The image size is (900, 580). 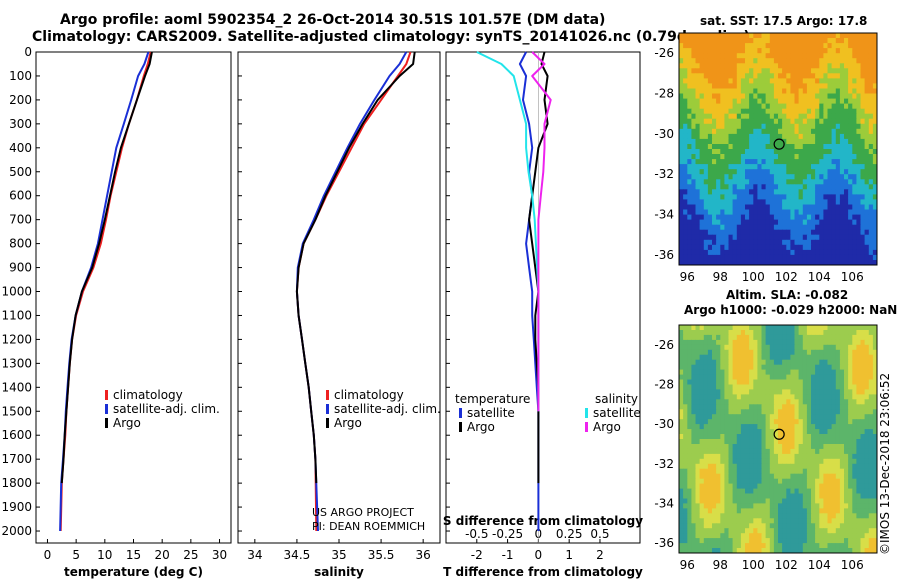 I want to click on x-tick-label: 5, so click(x=76, y=555).